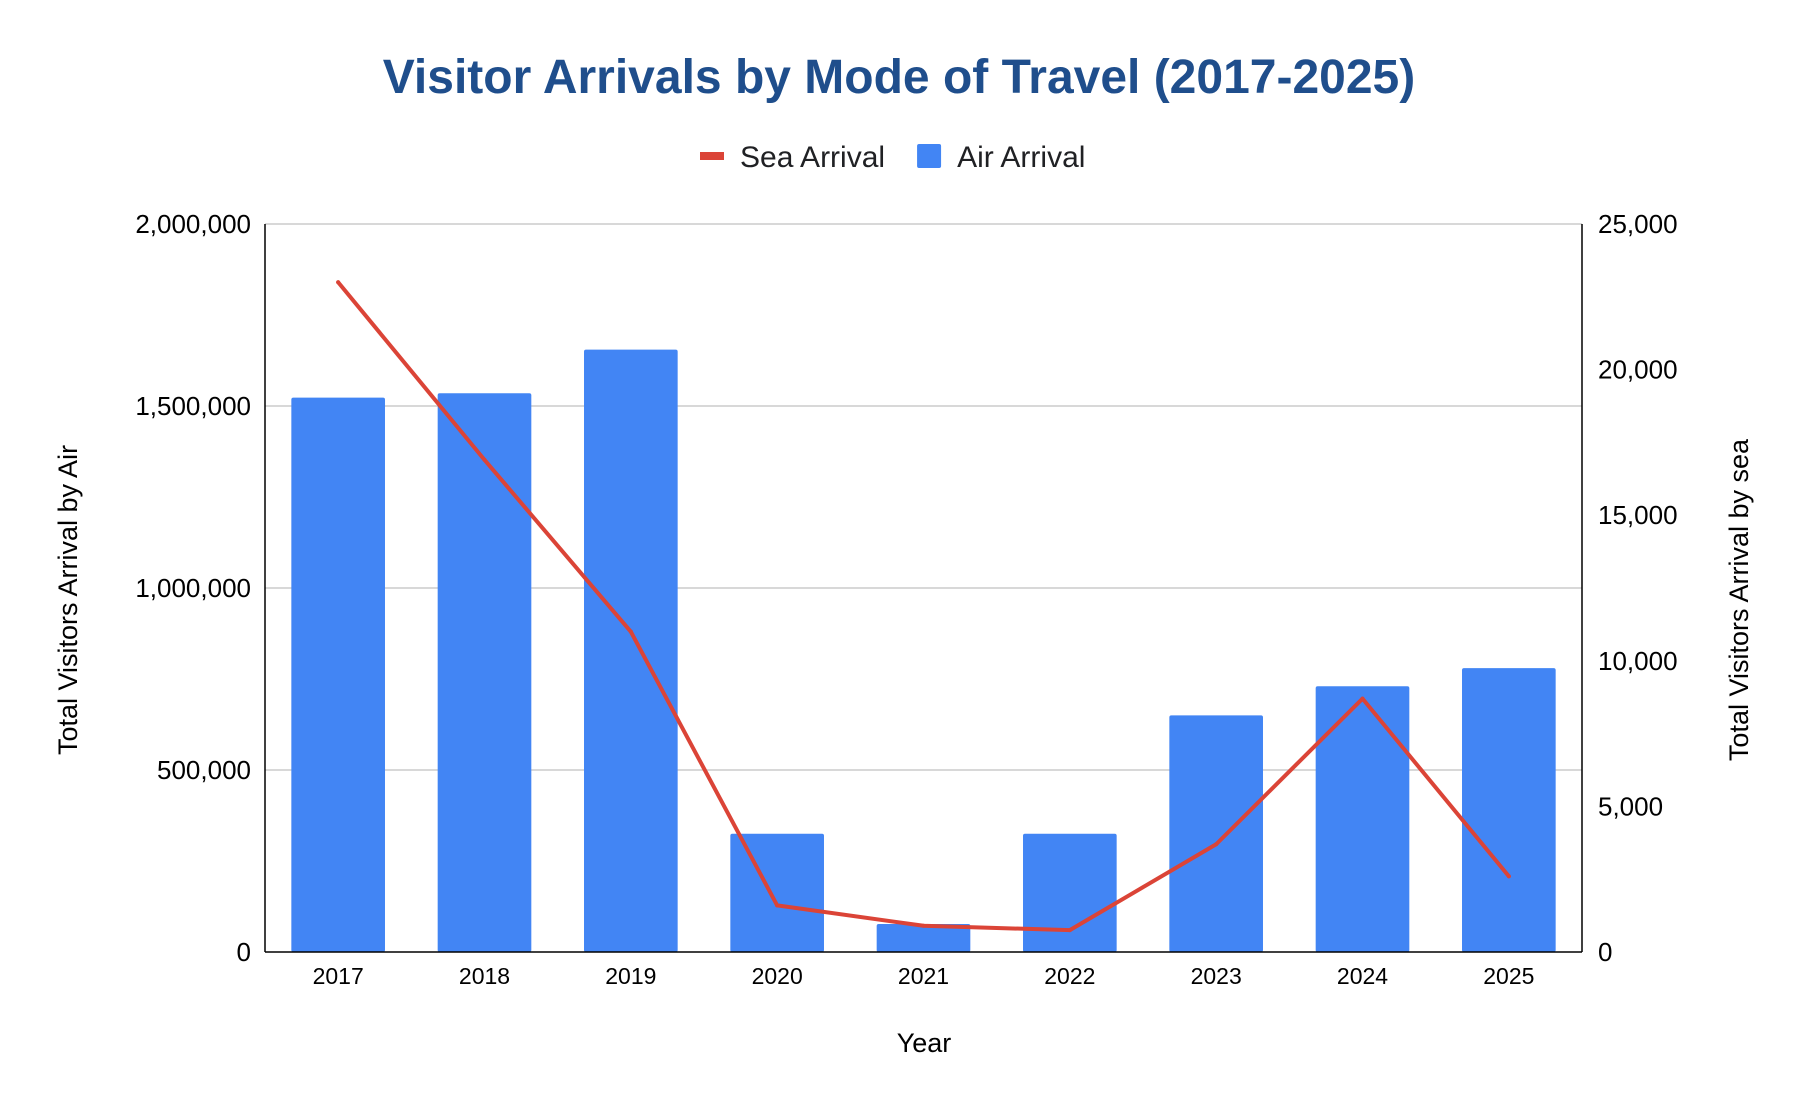 Image resolution: width=1798 pixels, height=1108 pixels. What do you see at coordinates (777, 892) in the screenshot?
I see `bar-air-arrival-2020` at bounding box center [777, 892].